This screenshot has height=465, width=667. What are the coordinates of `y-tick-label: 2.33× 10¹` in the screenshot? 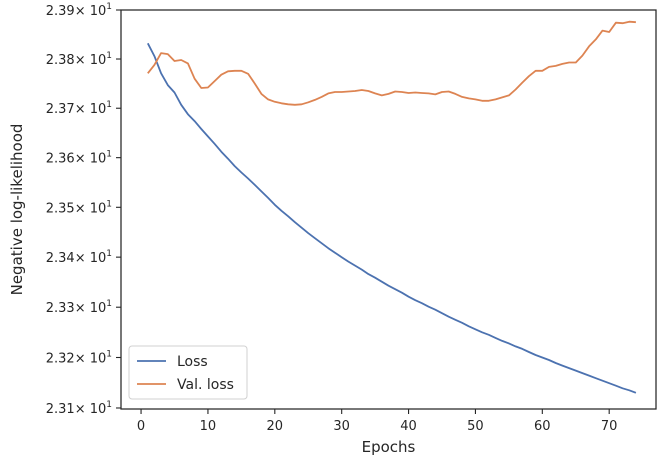 It's located at (79, 307).